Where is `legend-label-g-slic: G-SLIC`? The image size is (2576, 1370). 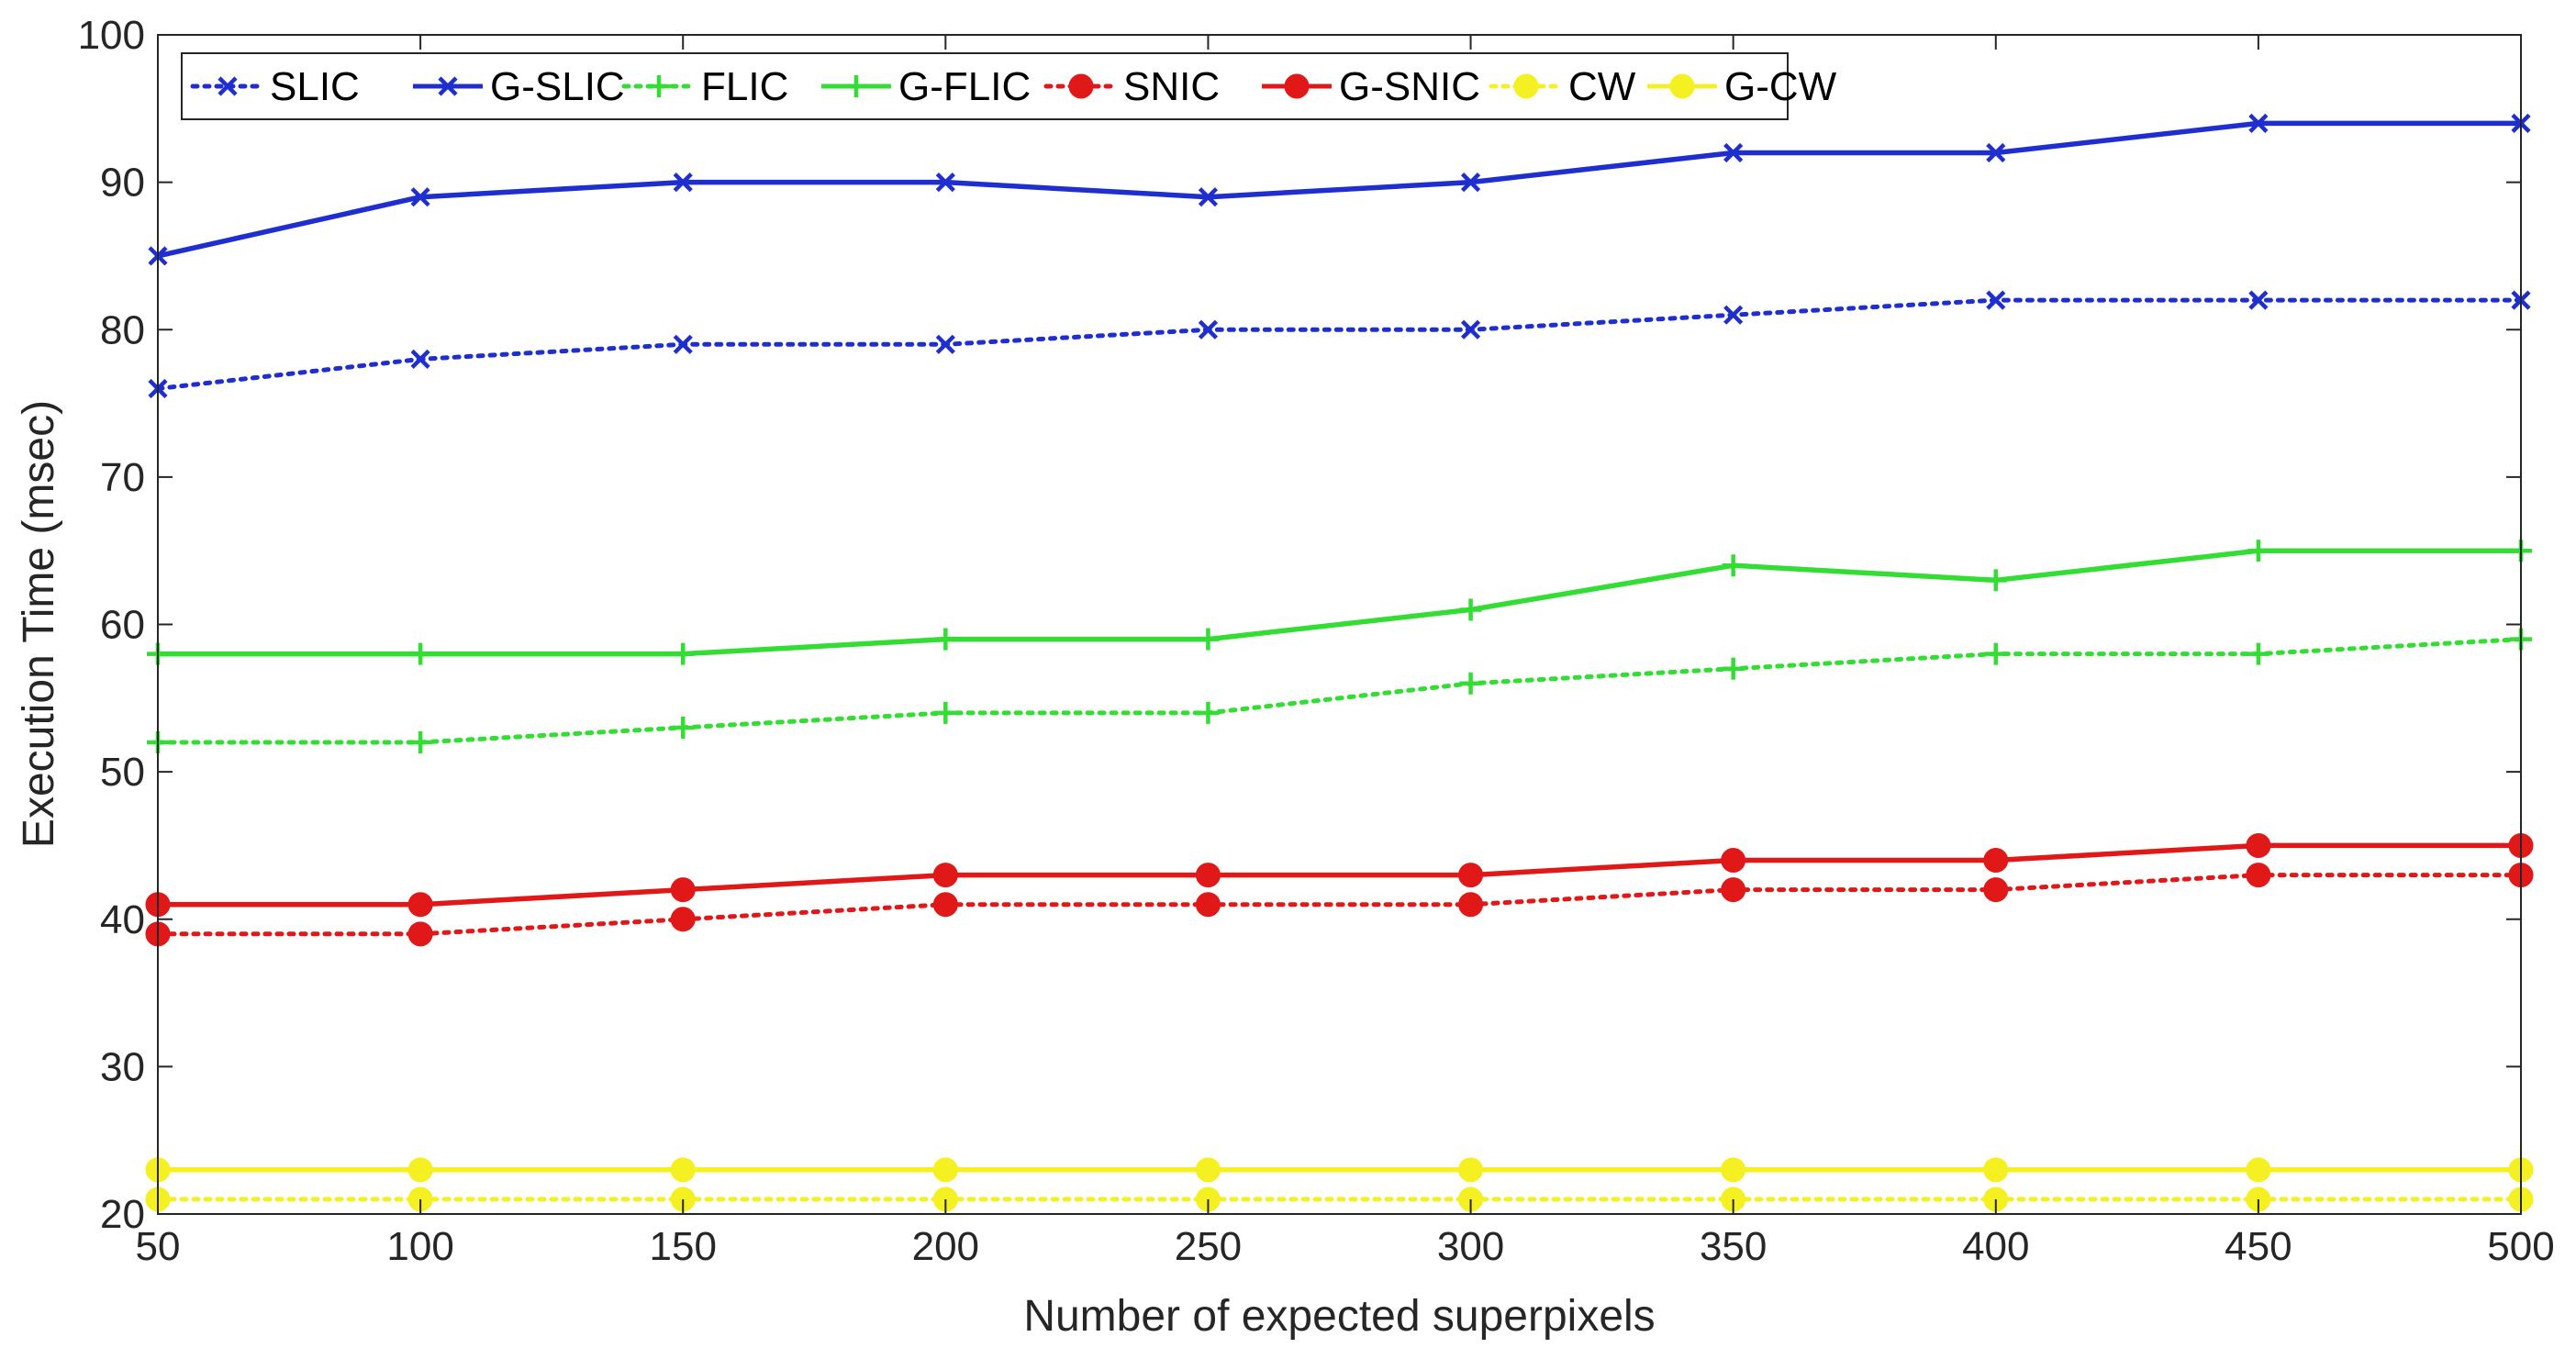 legend-label-g-slic: G-SLIC is located at coordinates (557, 86).